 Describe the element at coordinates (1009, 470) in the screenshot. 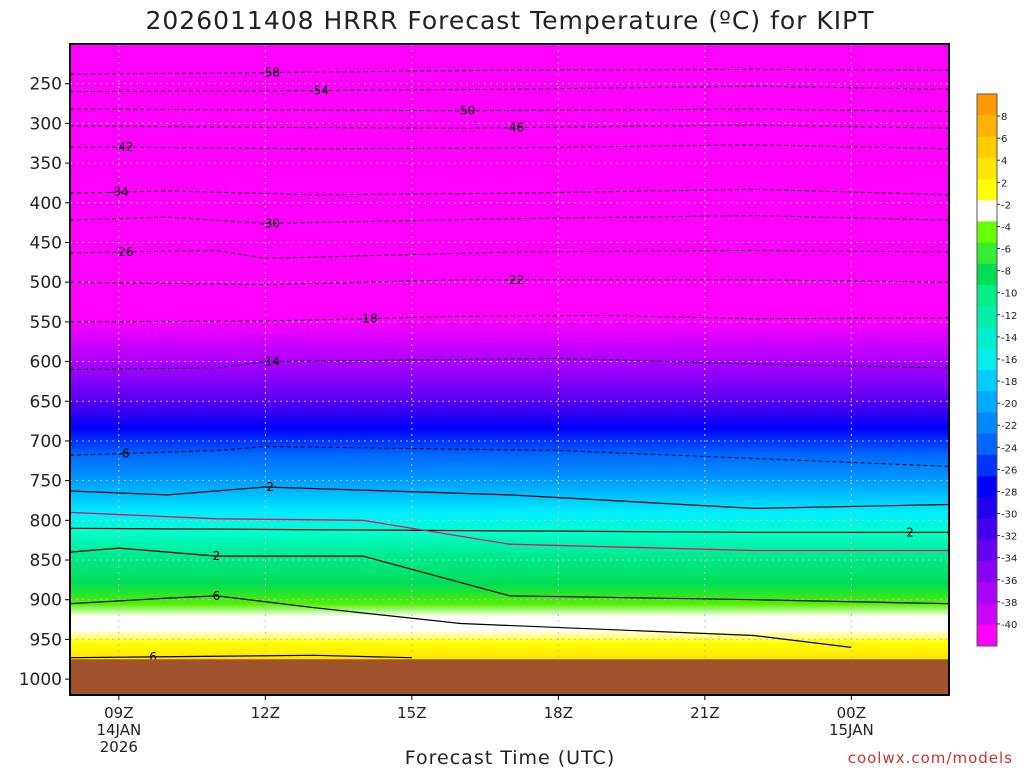

I see `colorbar-label: -26` at that location.